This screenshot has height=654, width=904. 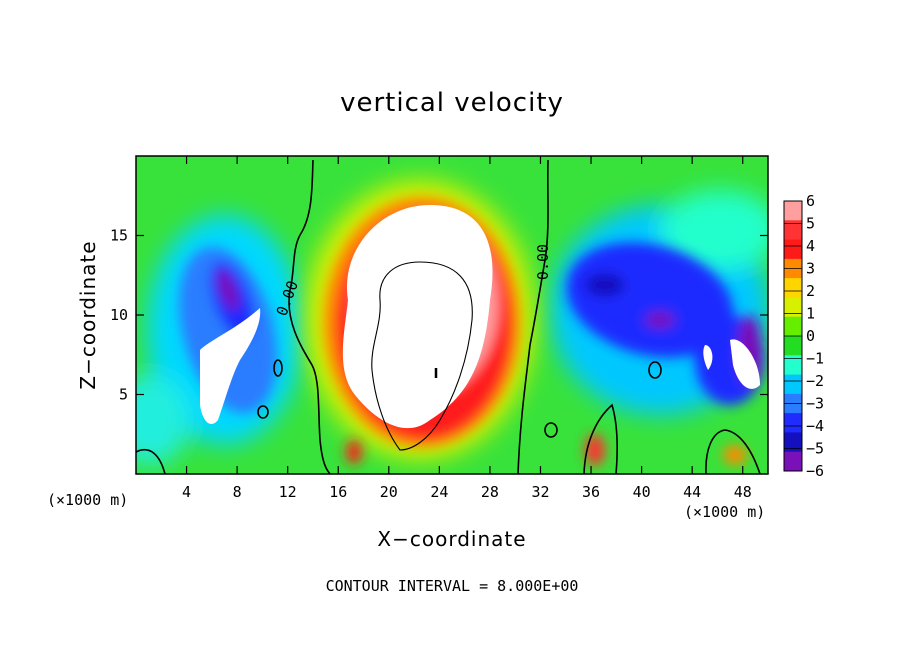 I want to click on colorbar-label: −4, so click(x=815, y=426).